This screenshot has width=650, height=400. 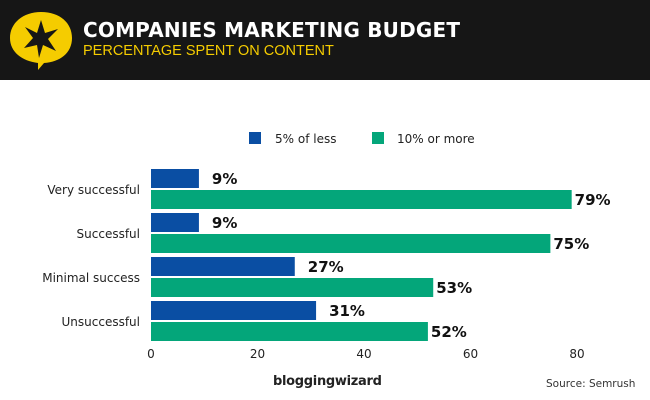 I want to click on legend-label-5-or-less: 5% of less, so click(x=305, y=139).